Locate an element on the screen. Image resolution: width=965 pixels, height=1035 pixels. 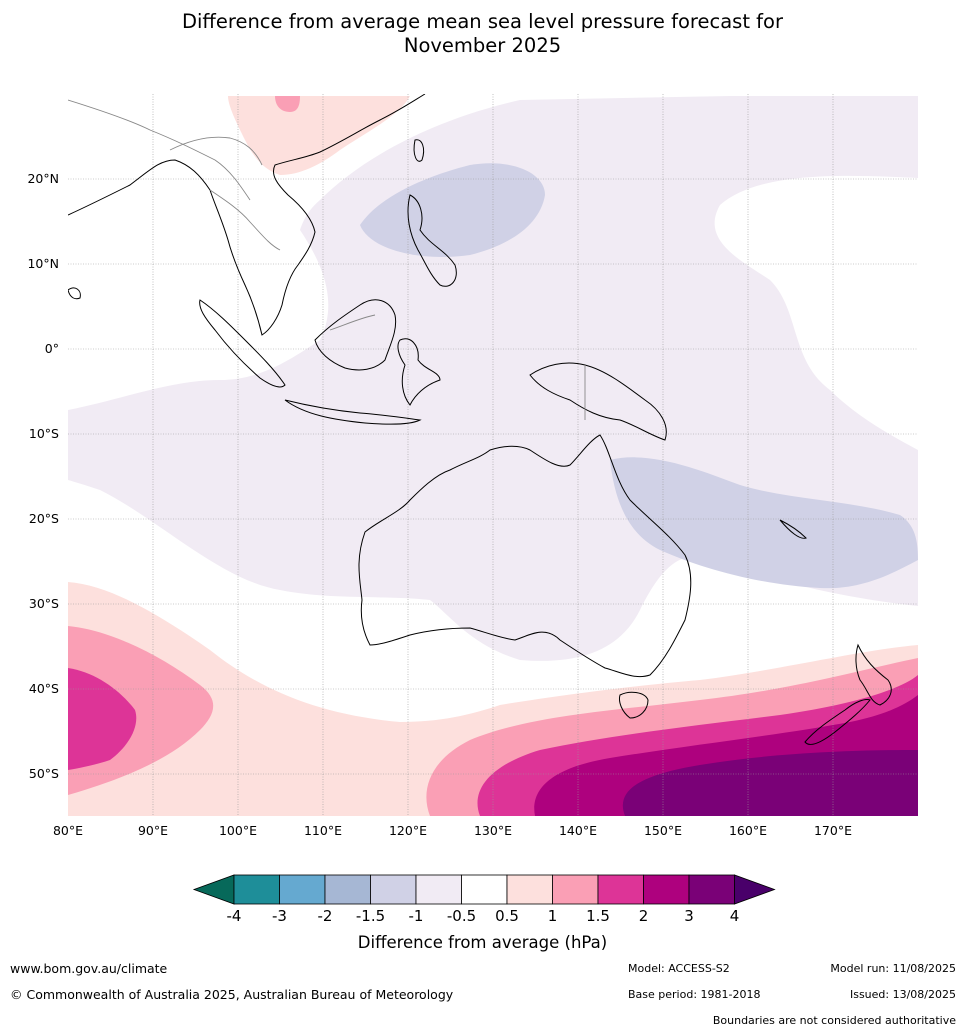
footer-issued: Issued: 13/08/2025 is located at coordinates (902, 994).